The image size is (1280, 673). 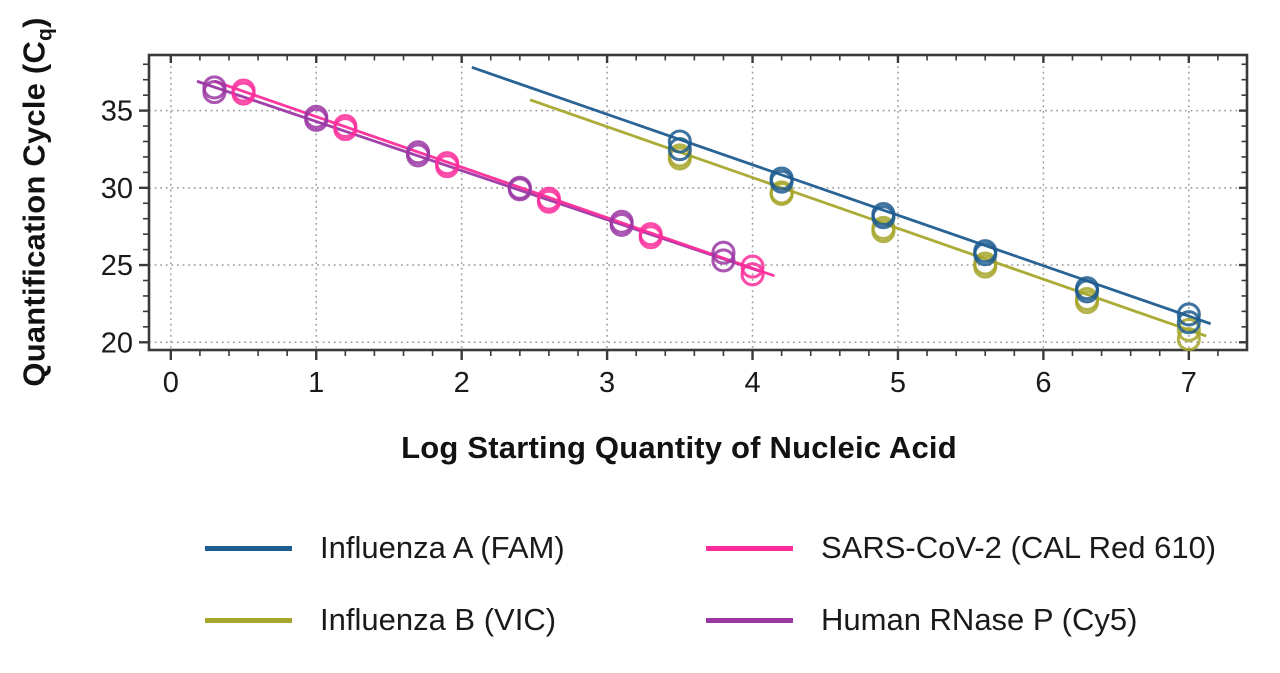 What do you see at coordinates (898, 383) in the screenshot?
I see `x-tick-label: 5` at bounding box center [898, 383].